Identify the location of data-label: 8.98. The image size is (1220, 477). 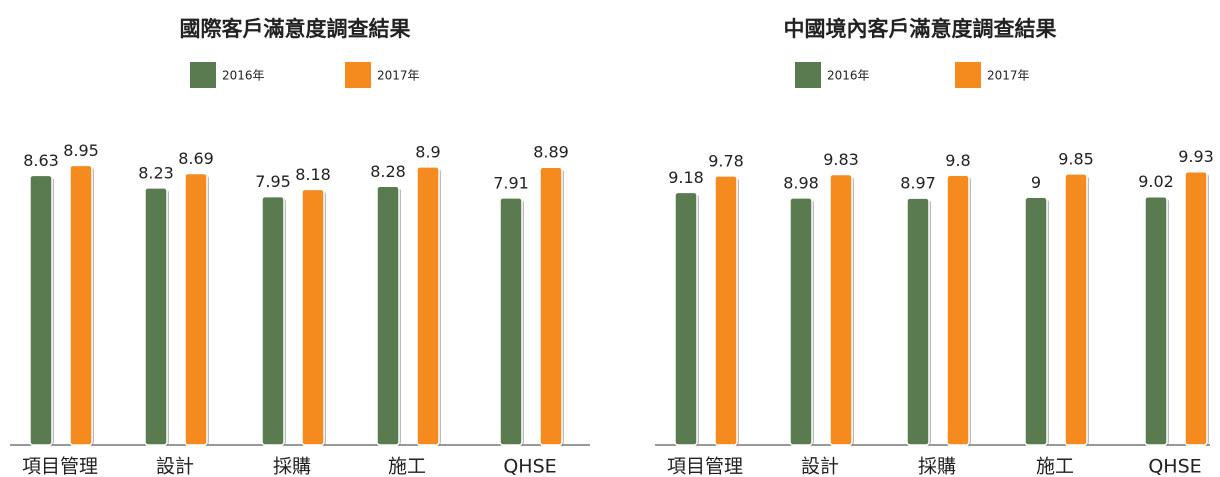
(801, 182).